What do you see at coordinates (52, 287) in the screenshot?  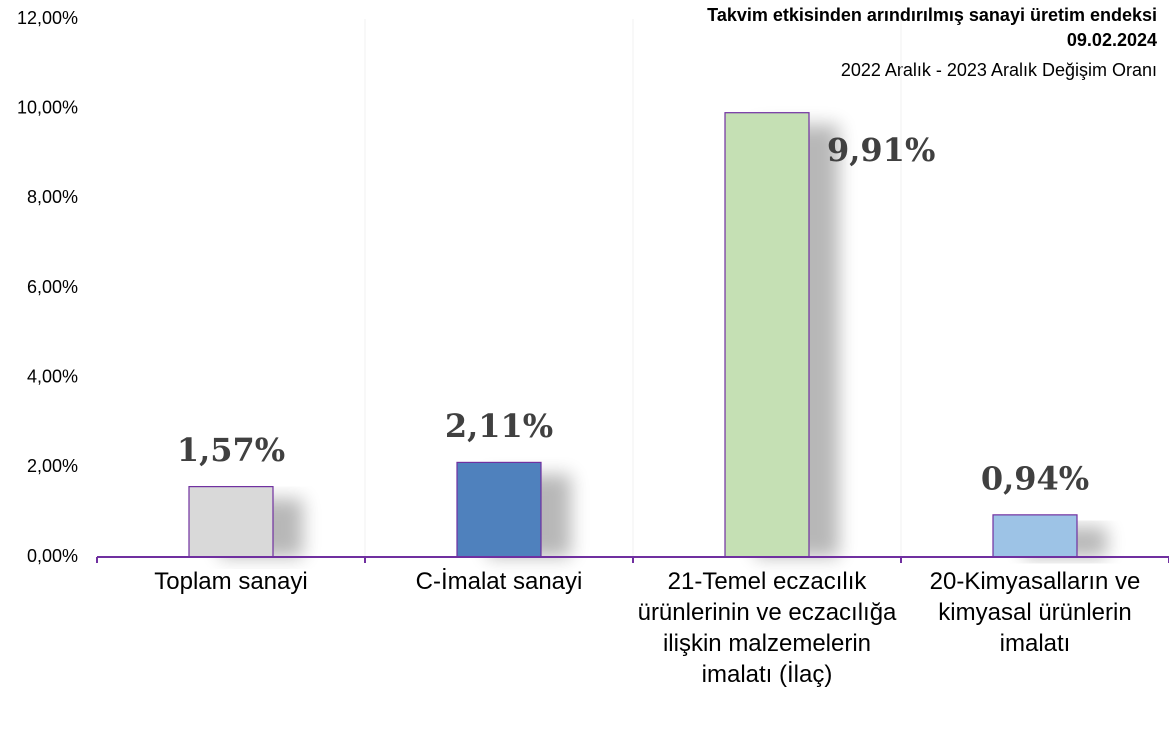 I see `y-tick-label: 6,00%` at bounding box center [52, 287].